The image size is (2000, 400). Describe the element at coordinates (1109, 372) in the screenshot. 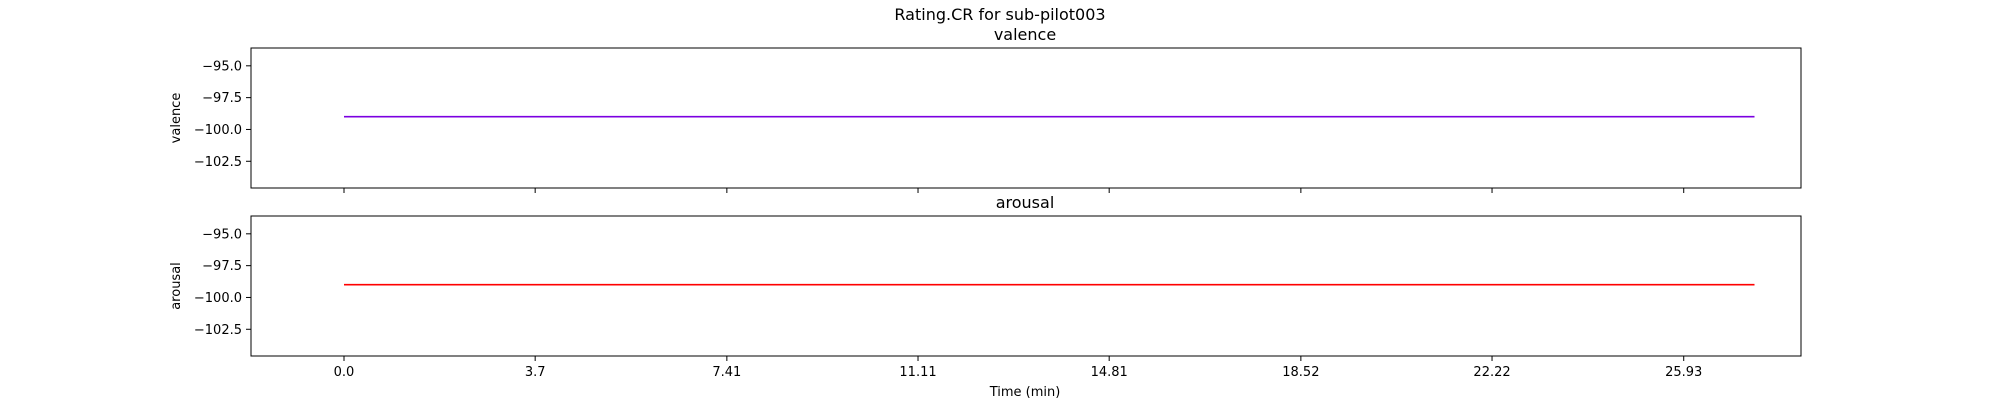

I see `x-tick-label: 14.81` at that location.